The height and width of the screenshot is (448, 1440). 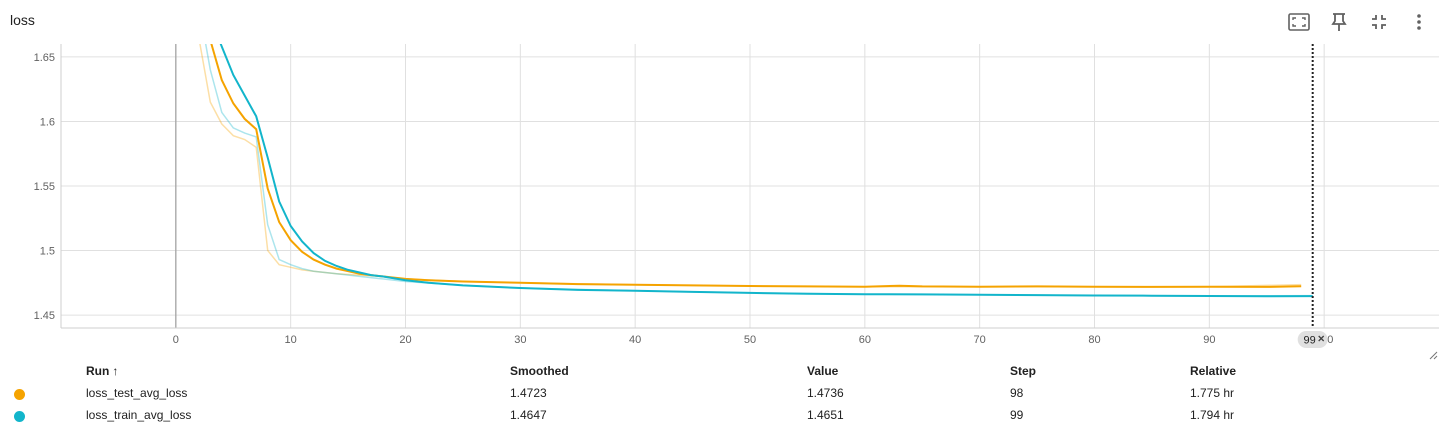 I want to click on pin-button, so click(x=1339, y=22).